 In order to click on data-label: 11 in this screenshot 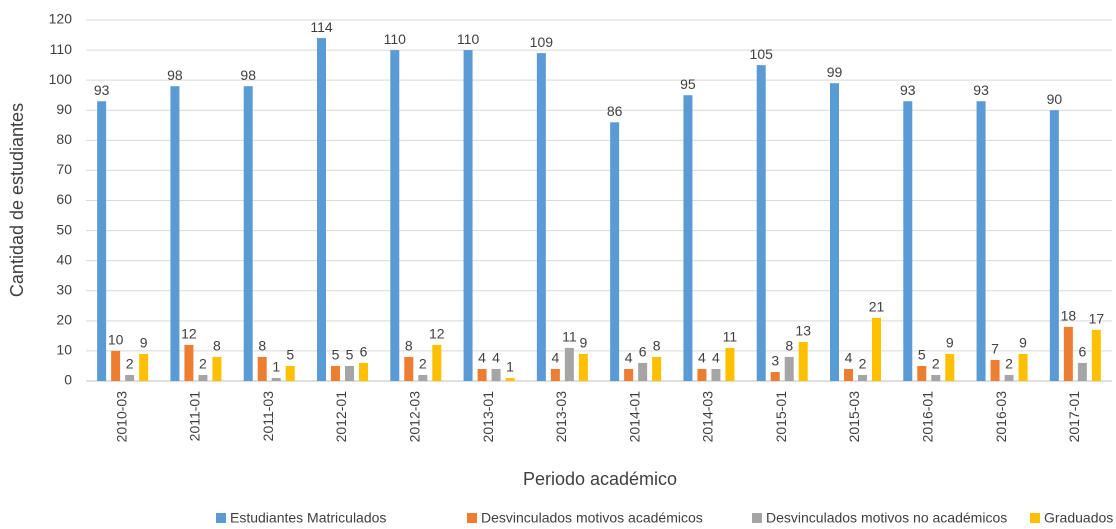, I will do `click(730, 337)`.